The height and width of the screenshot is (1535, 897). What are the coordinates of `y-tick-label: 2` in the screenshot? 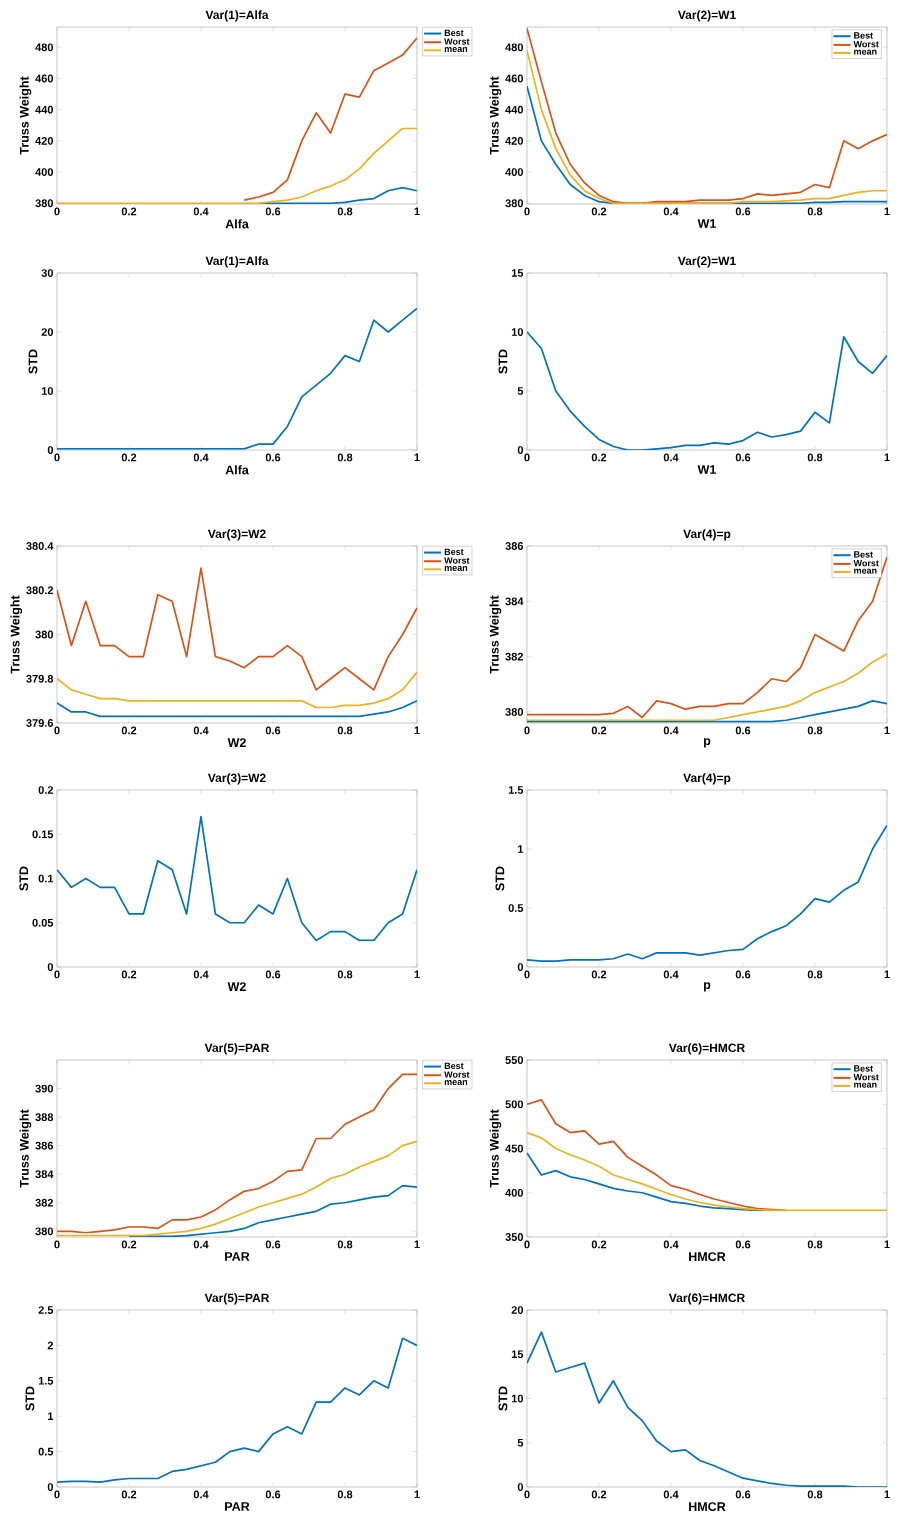 It's located at (50, 1345).